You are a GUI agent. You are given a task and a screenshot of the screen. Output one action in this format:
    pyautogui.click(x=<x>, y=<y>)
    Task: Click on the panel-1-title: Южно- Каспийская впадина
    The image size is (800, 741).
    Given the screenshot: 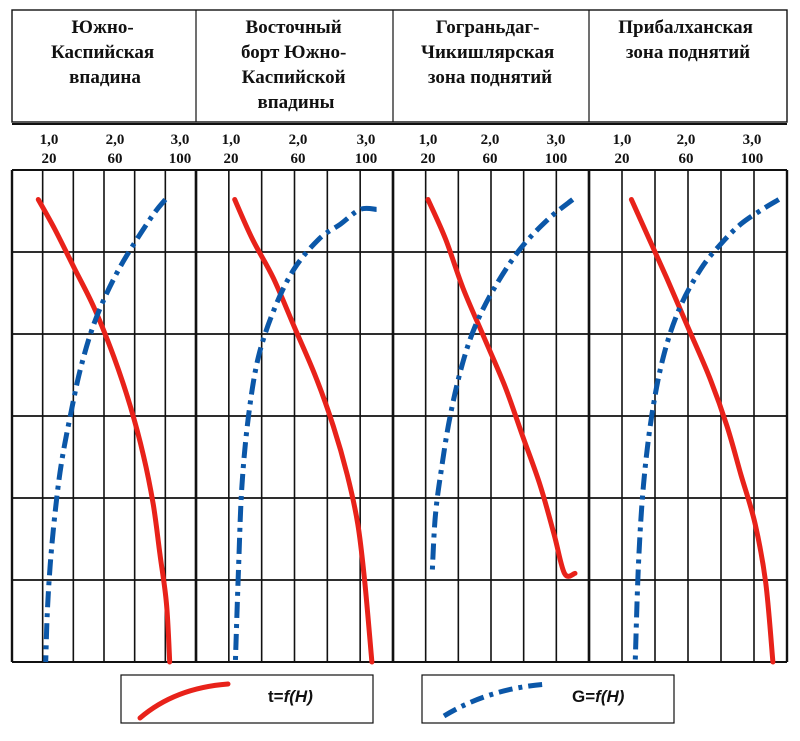 What is the action you would take?
    pyautogui.click(x=105, y=52)
    